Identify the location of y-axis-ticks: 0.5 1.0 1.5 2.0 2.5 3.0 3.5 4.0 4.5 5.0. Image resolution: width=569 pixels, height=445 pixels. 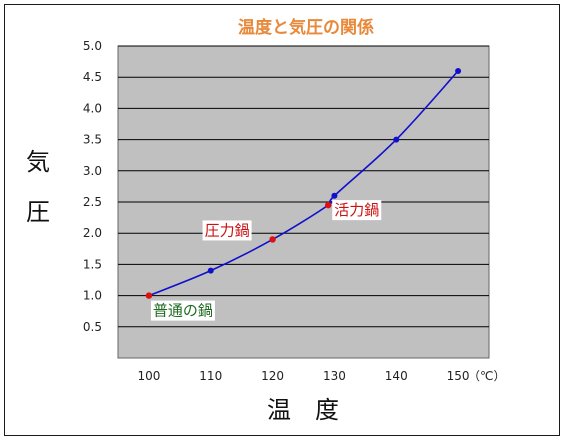
(92, 186).